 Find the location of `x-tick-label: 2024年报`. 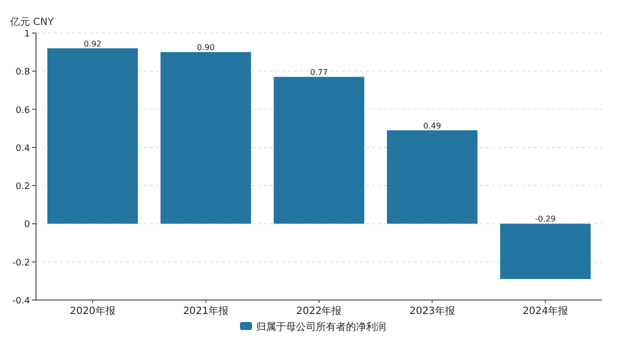

x-tick-label: 2024年报 is located at coordinates (545, 311).